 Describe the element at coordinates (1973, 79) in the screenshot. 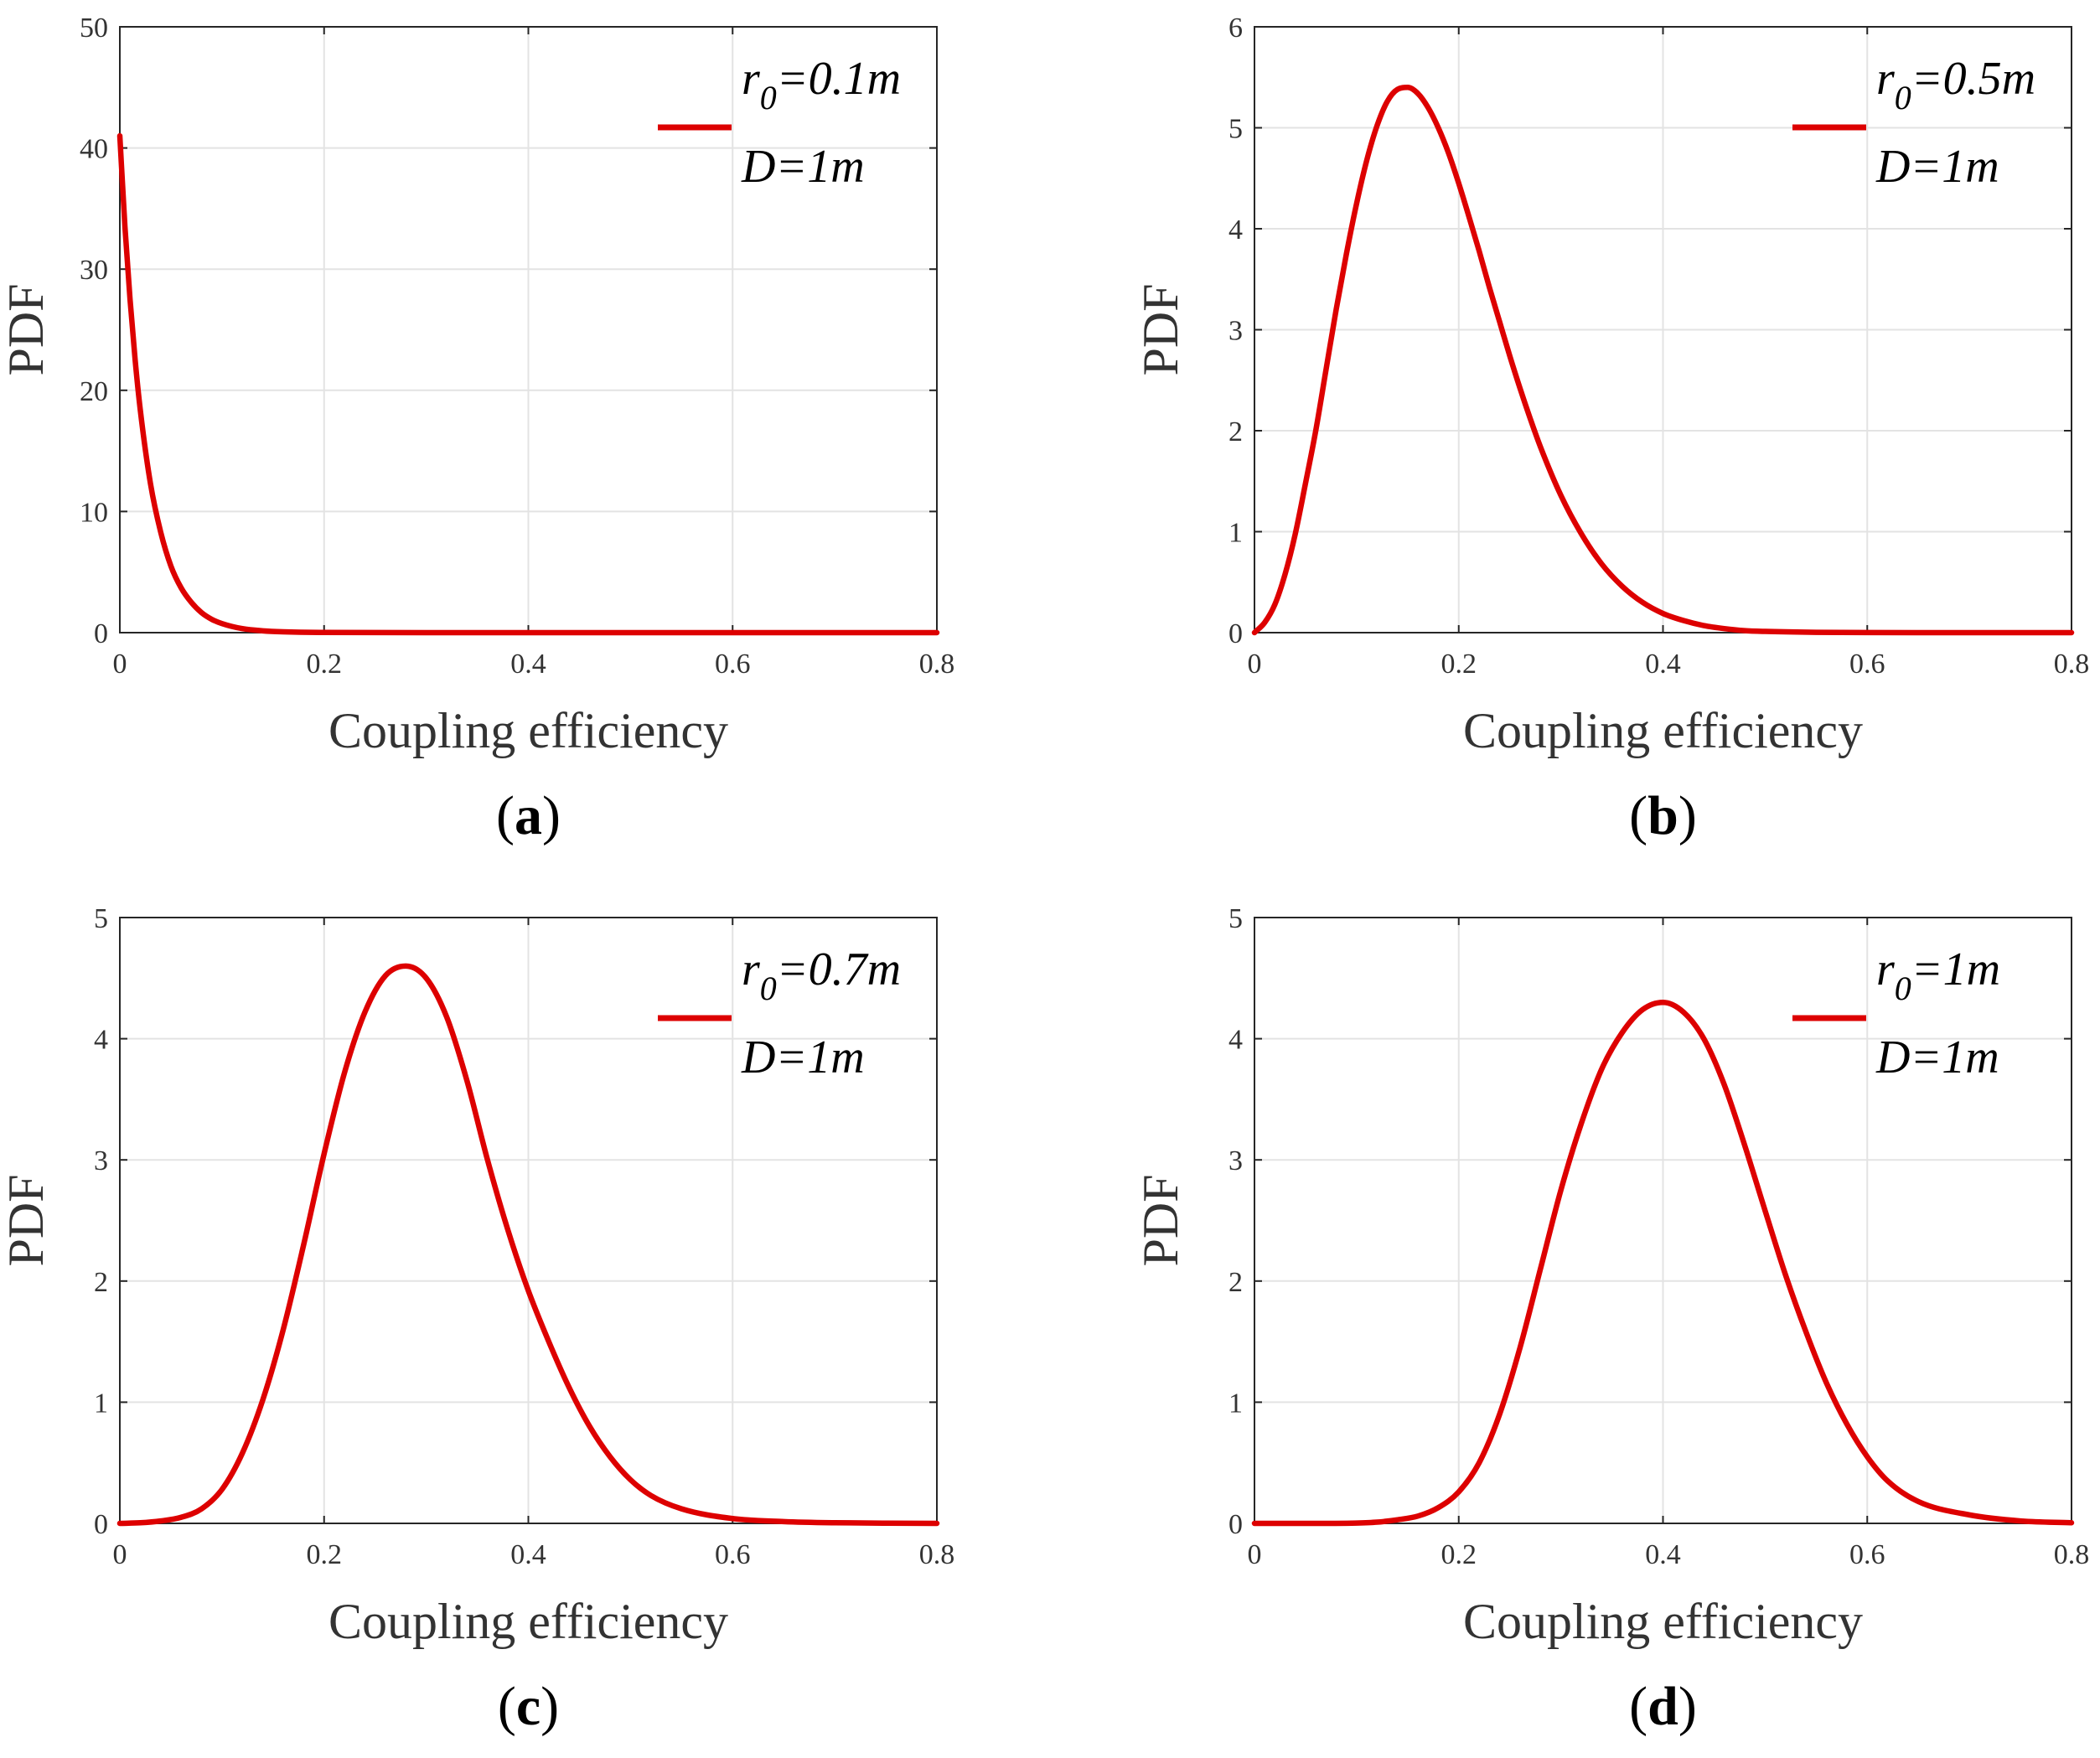

I see `legend-r-value: =0.5m` at that location.